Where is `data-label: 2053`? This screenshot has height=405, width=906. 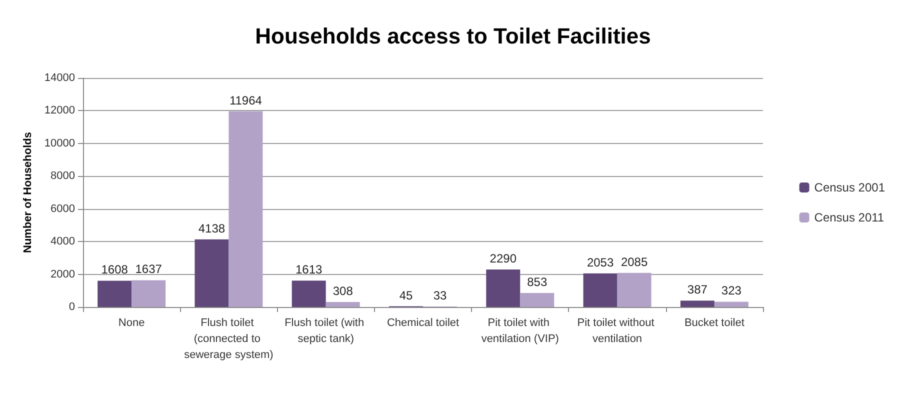 data-label: 2053 is located at coordinates (600, 262).